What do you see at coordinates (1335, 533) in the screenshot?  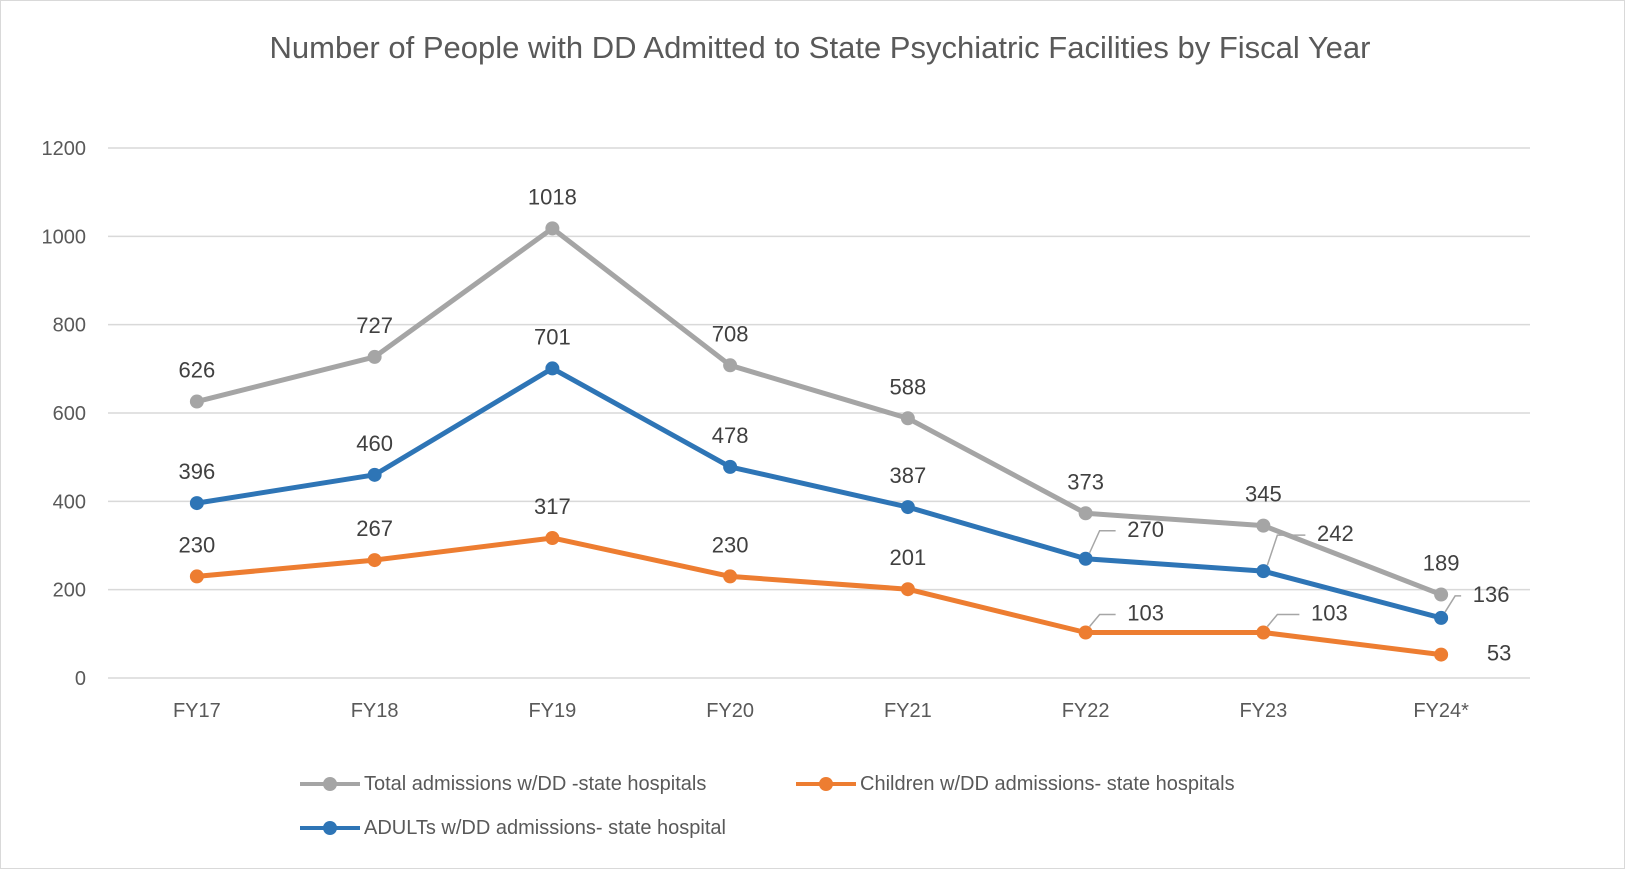 I see `data-label: 242` at bounding box center [1335, 533].